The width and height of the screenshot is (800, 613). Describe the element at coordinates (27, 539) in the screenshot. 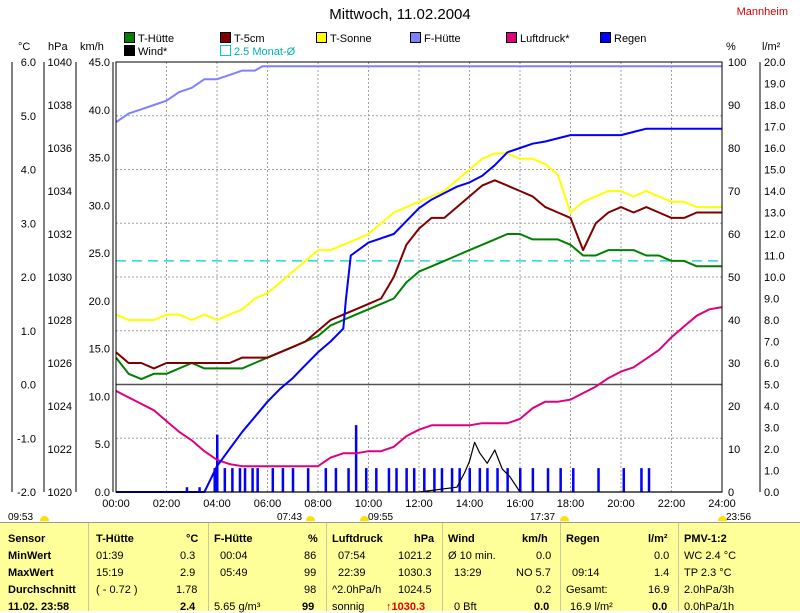

I see `sensor-header: Sensor` at that location.